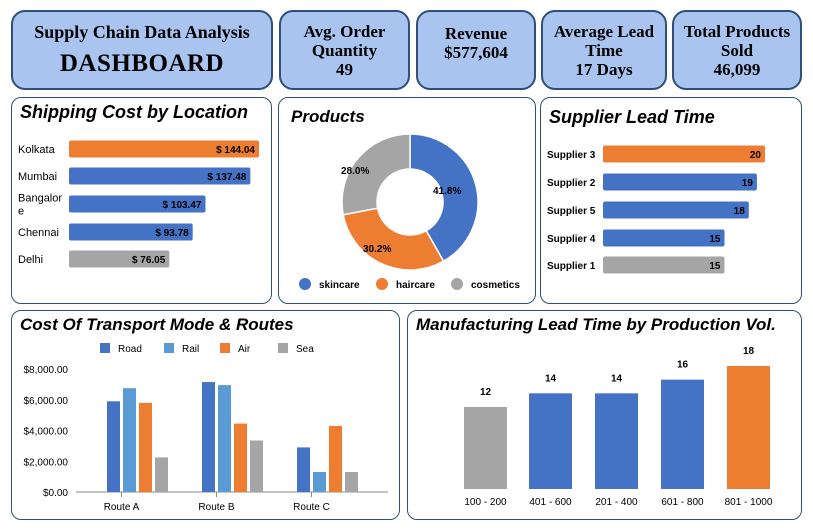 The image size is (813, 531). Describe the element at coordinates (571, 239) in the screenshot. I see `supplier-category-label: Supplier 4` at that location.